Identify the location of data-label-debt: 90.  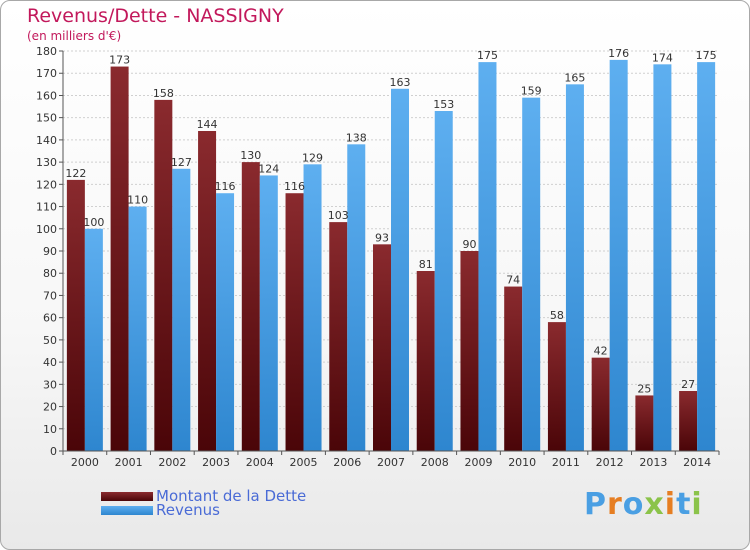
(469, 244).